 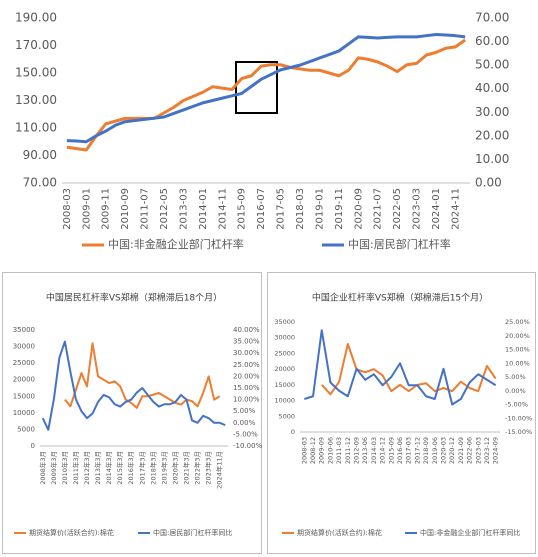 What do you see at coordinates (518, 432) in the screenshot?
I see `y2-tick-label: -15.00%` at bounding box center [518, 432].